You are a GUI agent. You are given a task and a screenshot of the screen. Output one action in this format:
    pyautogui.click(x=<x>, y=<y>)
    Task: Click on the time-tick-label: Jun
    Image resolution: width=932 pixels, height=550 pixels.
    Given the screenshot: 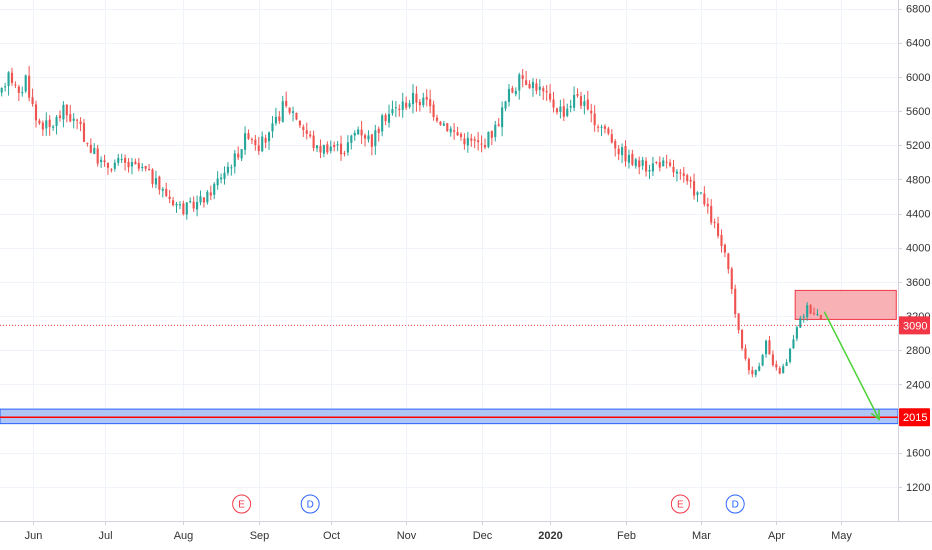 What is the action you would take?
    pyautogui.click(x=34, y=536)
    